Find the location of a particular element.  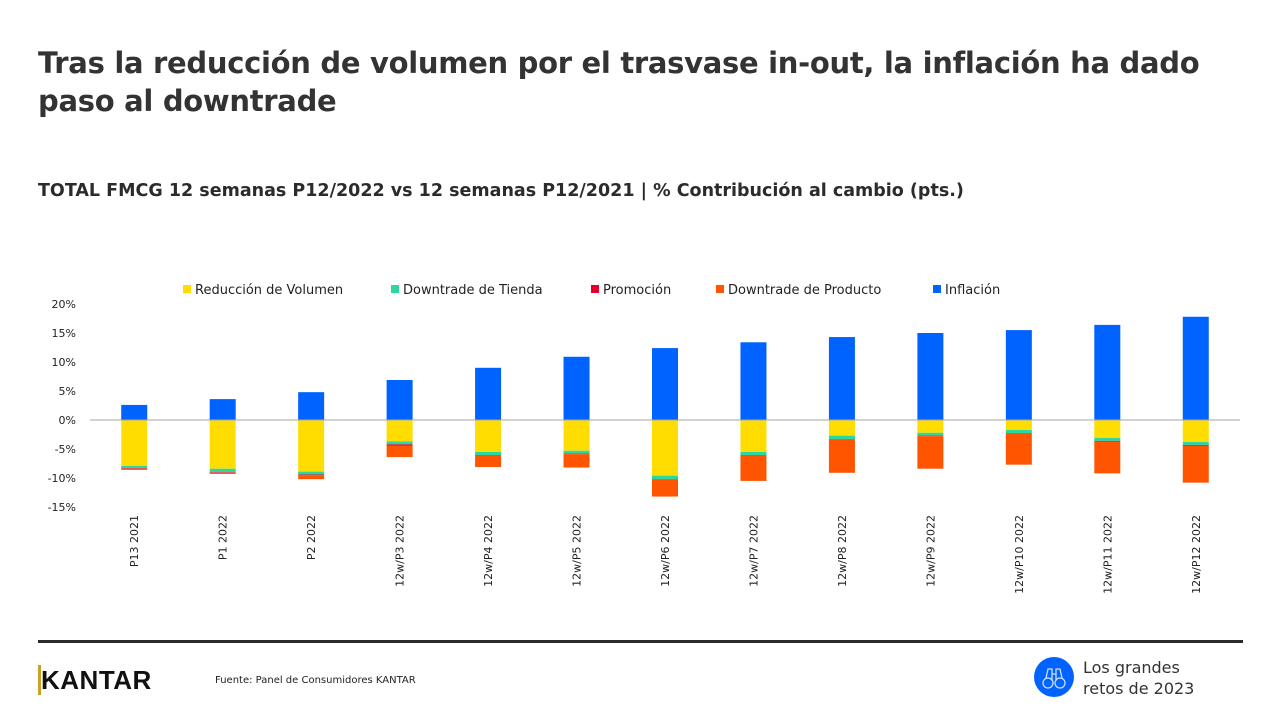

y-tick-label: 10% is located at coordinates (64, 362).